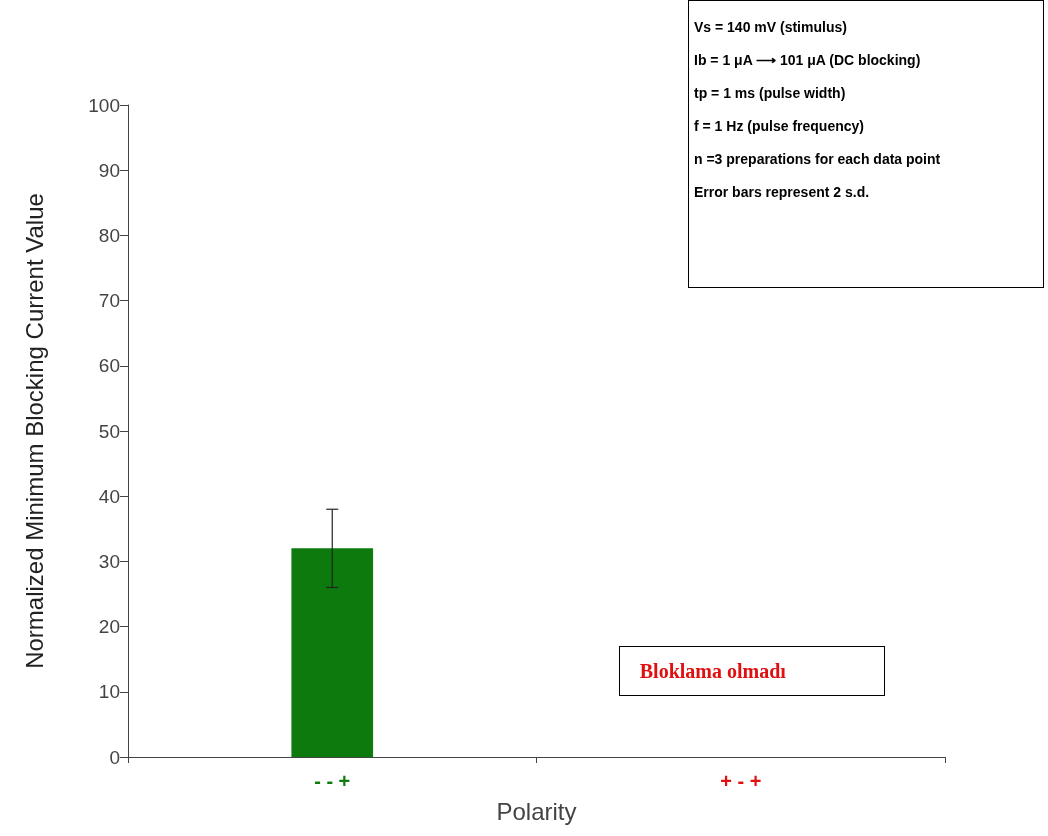 The width and height of the screenshot is (1048, 836). Describe the element at coordinates (109, 170) in the screenshot. I see `y-tick-label: 90` at that location.